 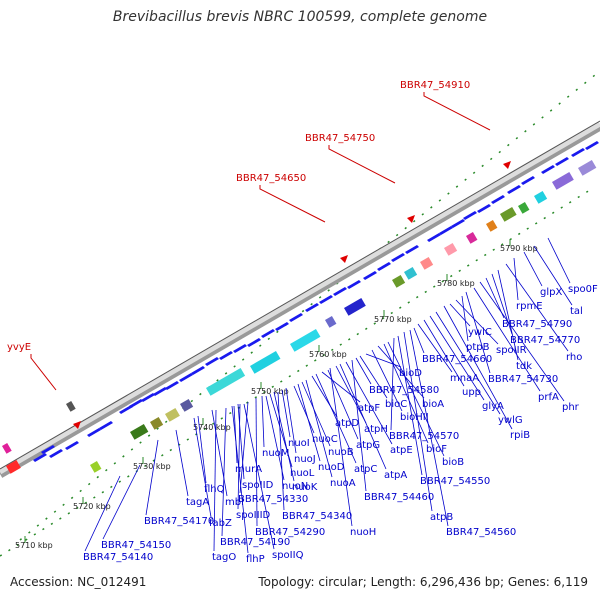 I want to click on gene-label-group: nuoL, so click(x=292, y=436).